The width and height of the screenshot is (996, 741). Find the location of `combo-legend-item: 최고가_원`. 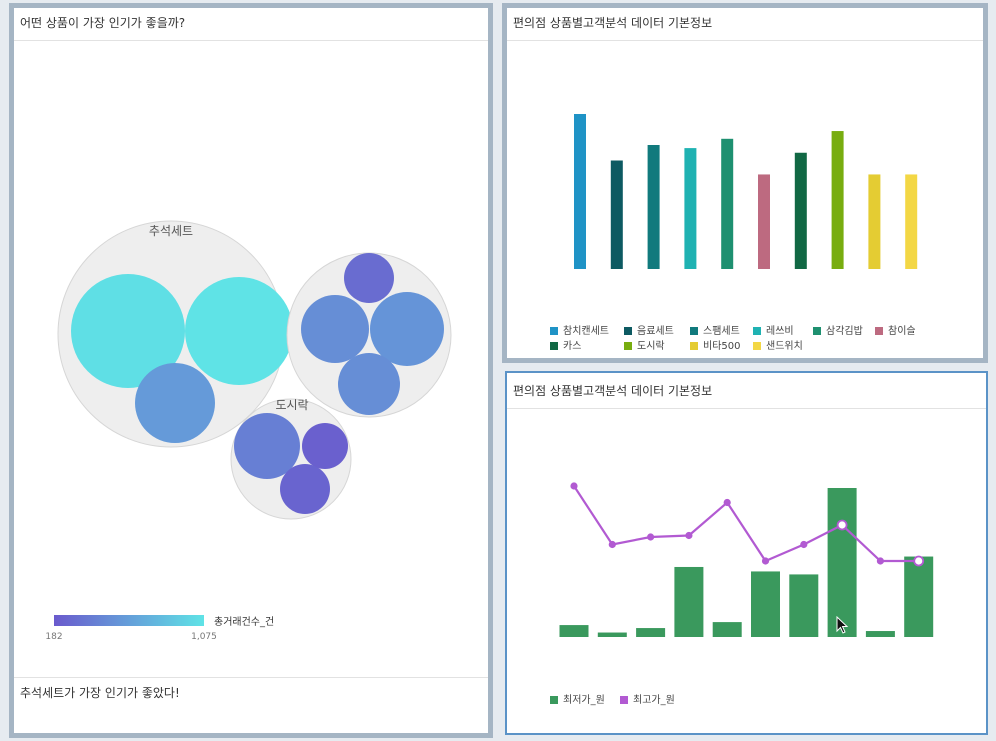

combo-legend-item: 최고가_원 is located at coordinates (647, 698).